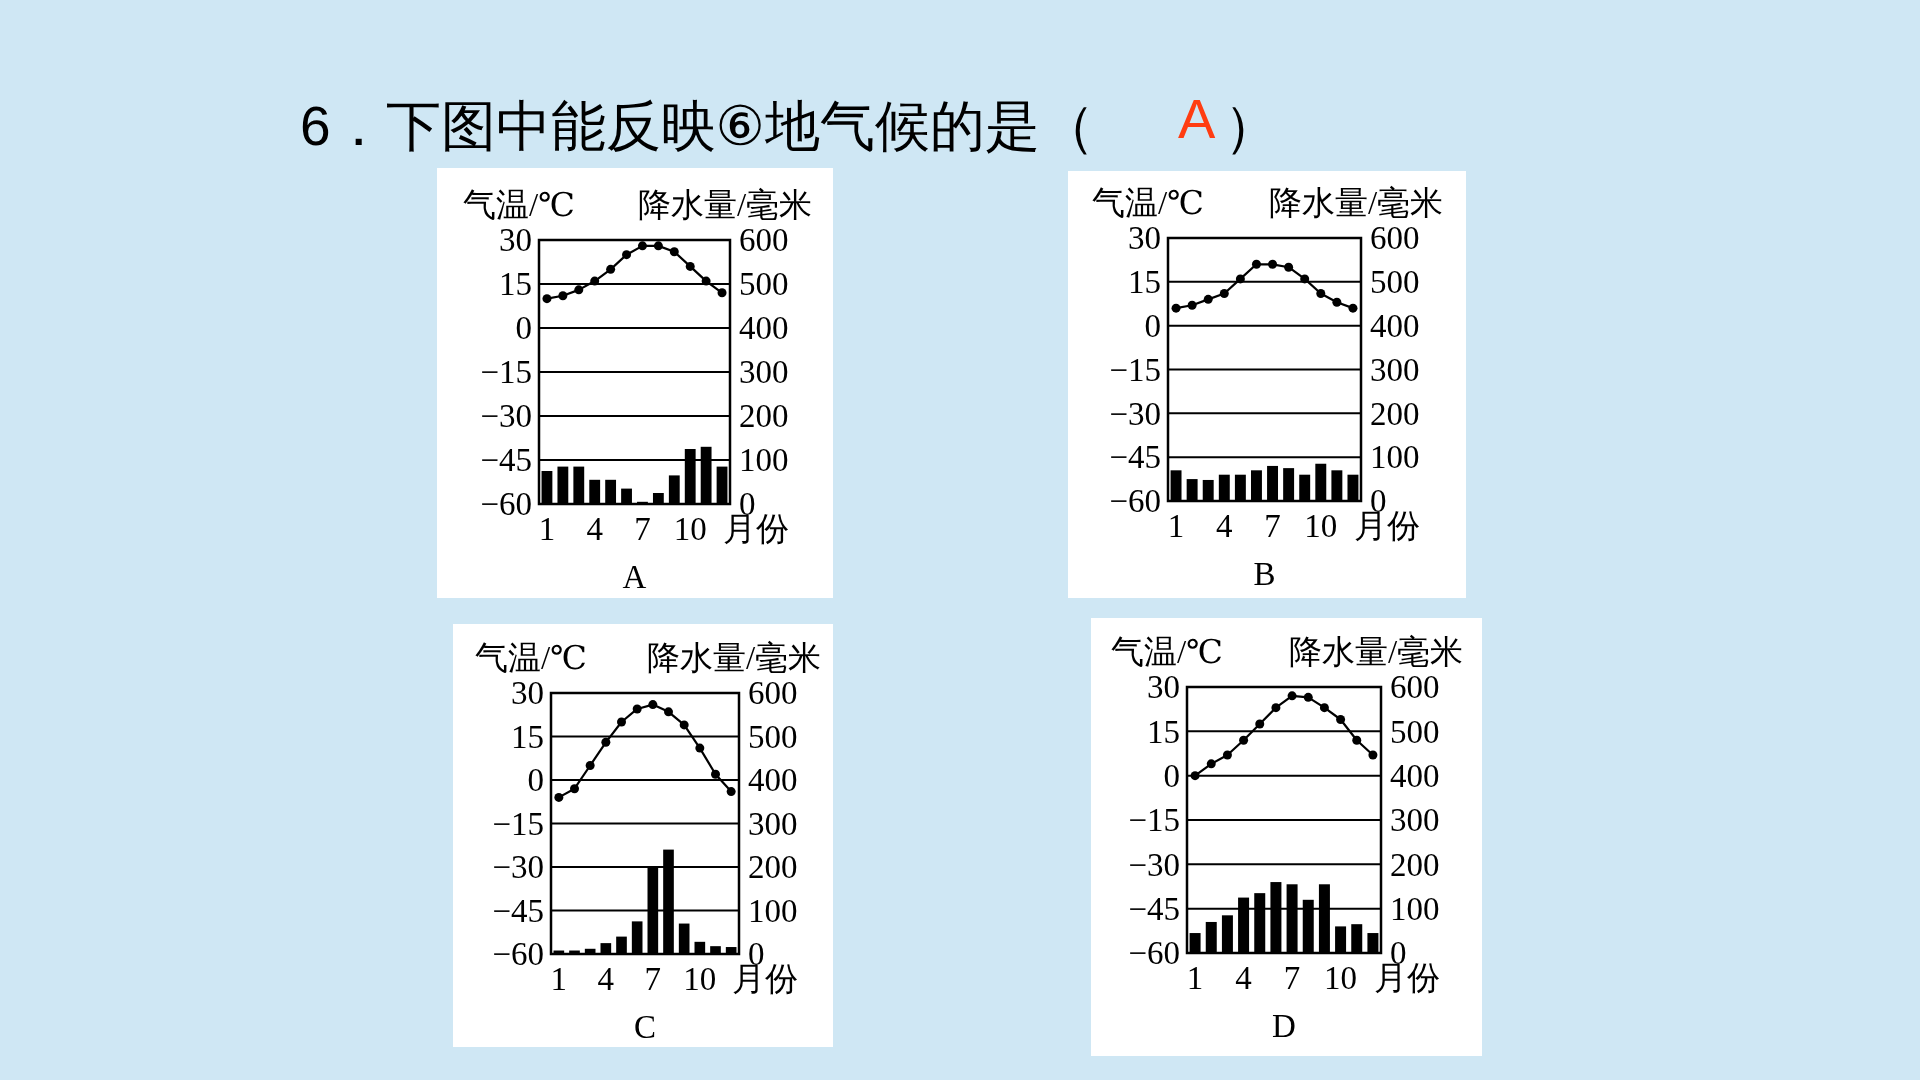 The image size is (1920, 1080). What do you see at coordinates (1252, 126) in the screenshot?
I see `annotation: ）` at bounding box center [1252, 126].